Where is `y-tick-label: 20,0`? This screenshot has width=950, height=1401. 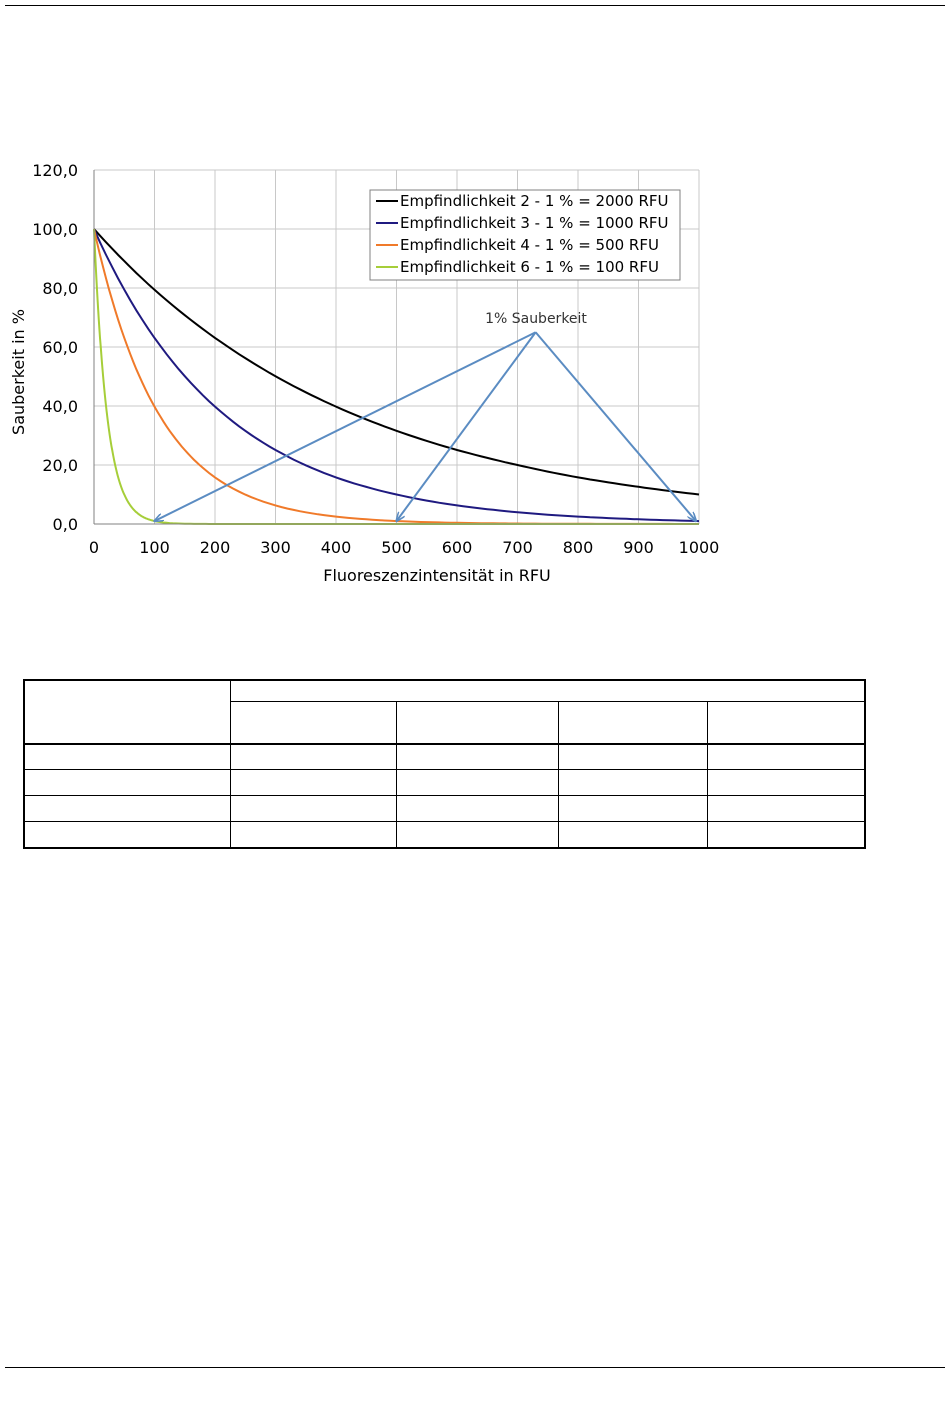
y-tick-label: 20,0 is located at coordinates (60, 465).